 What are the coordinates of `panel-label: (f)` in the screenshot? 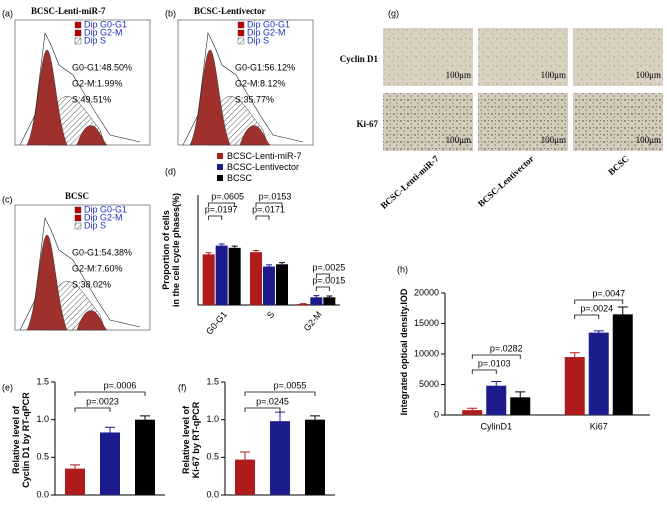 It's located at (182, 387).